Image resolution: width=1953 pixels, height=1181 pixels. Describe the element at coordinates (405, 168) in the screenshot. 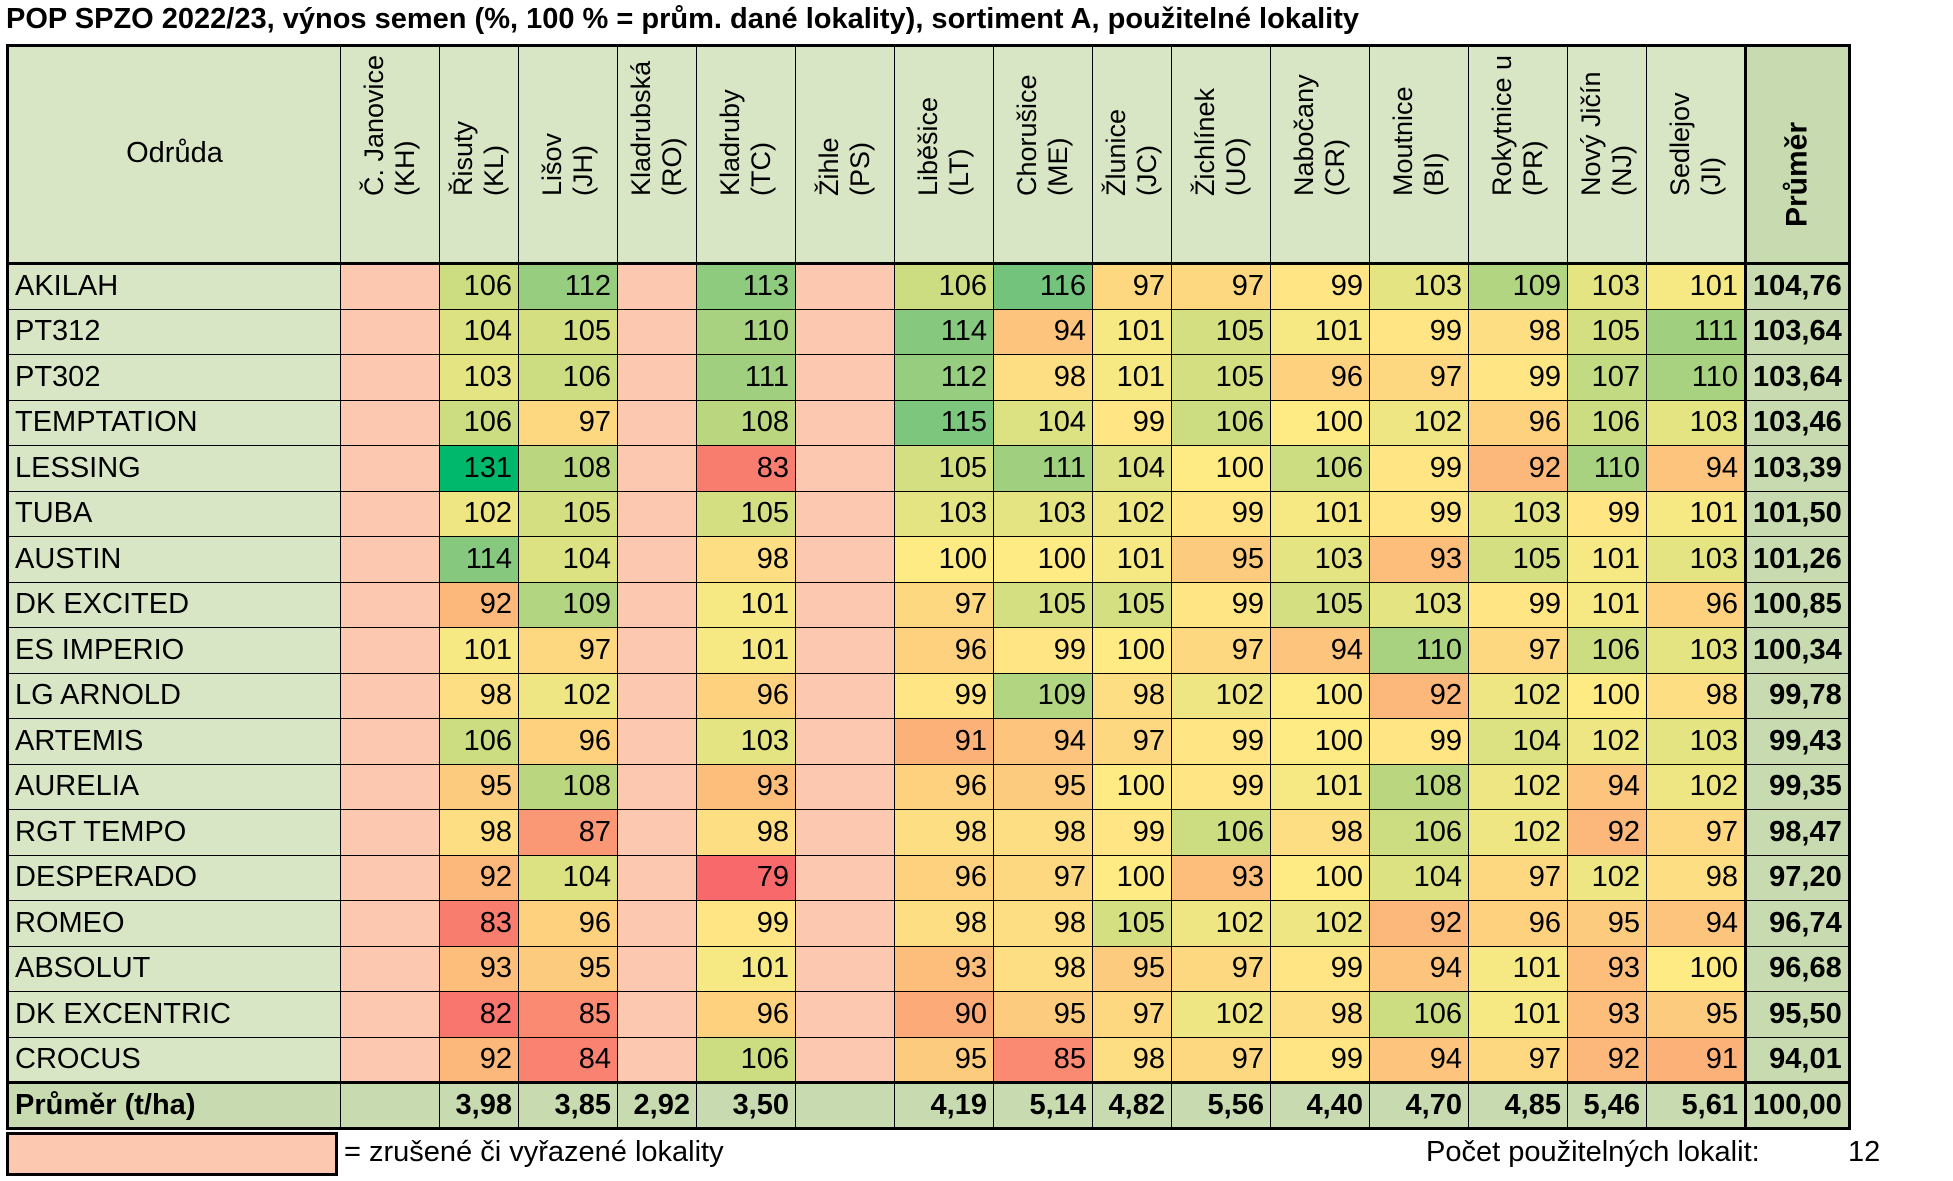

I see `location-code: (KH)` at that location.